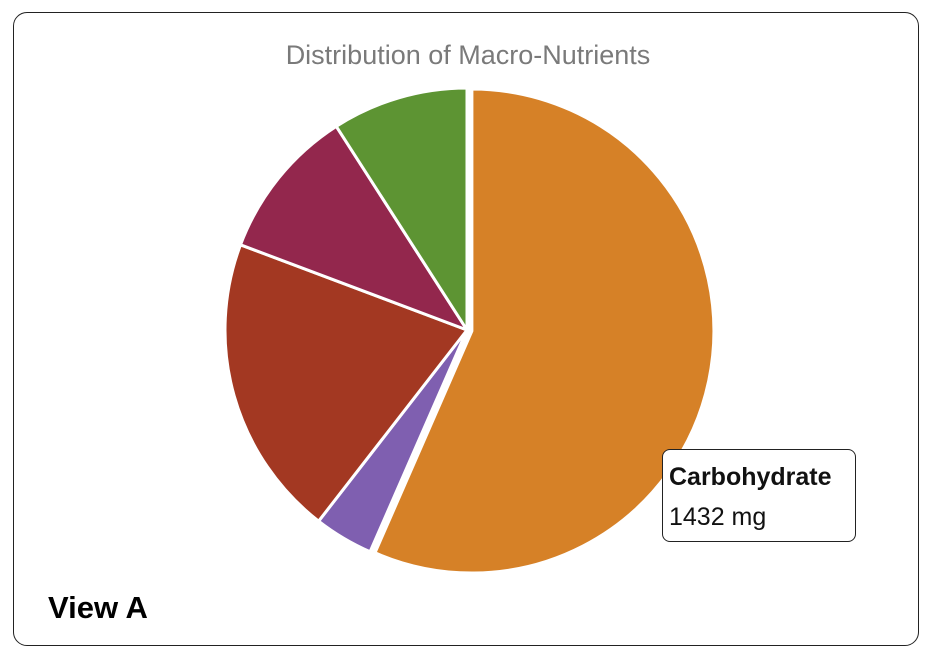  Describe the element at coordinates (759, 495) in the screenshot. I see `tooltip: Carbohydrate 1432 mg` at that location.